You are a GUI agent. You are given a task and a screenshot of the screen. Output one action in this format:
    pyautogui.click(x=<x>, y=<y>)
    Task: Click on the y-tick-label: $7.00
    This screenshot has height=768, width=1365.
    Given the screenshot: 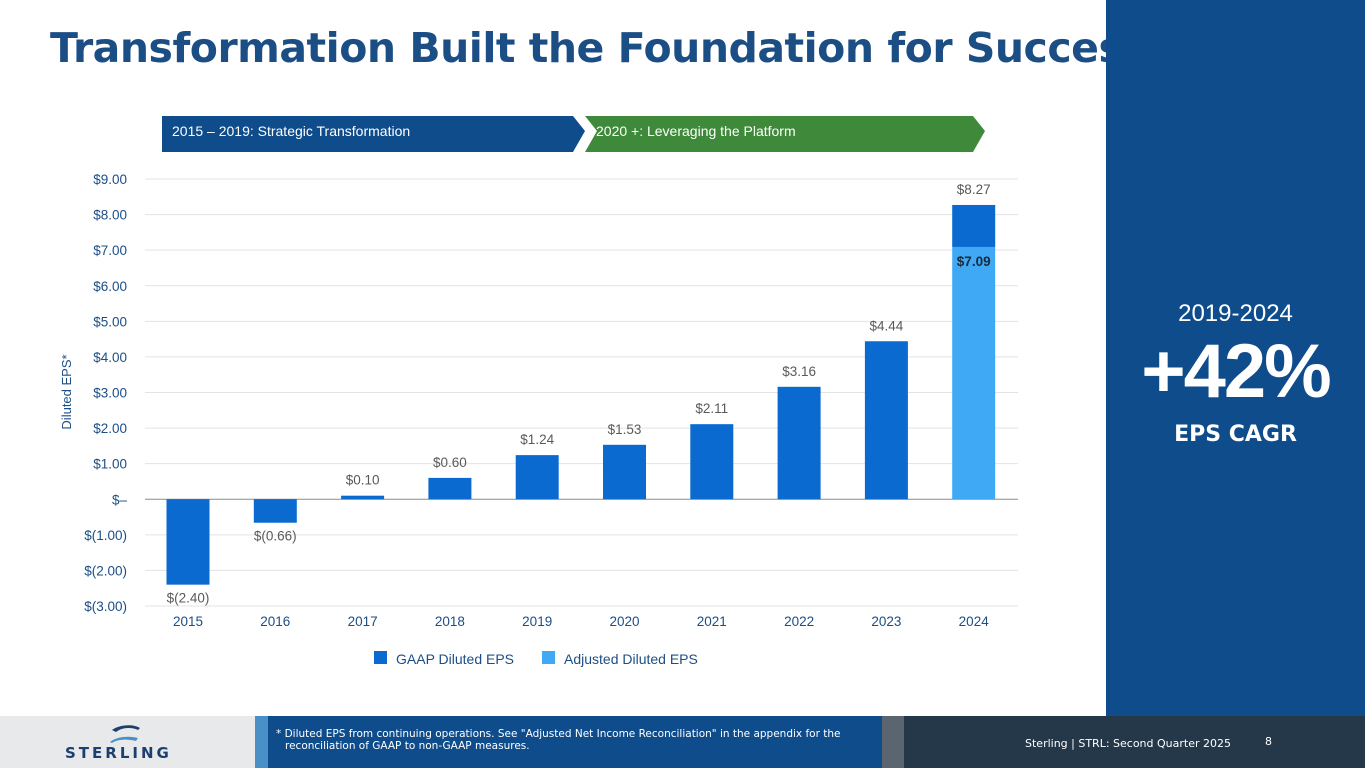 What is the action you would take?
    pyautogui.click(x=110, y=250)
    